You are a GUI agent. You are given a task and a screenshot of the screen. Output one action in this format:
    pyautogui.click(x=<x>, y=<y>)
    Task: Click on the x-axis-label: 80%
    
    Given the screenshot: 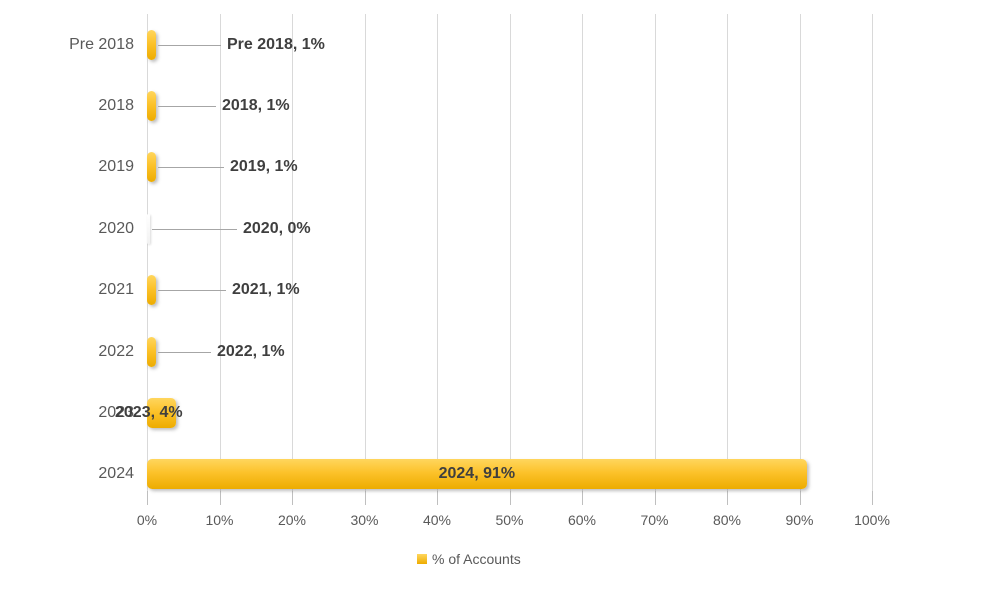 What is the action you would take?
    pyautogui.click(x=727, y=520)
    